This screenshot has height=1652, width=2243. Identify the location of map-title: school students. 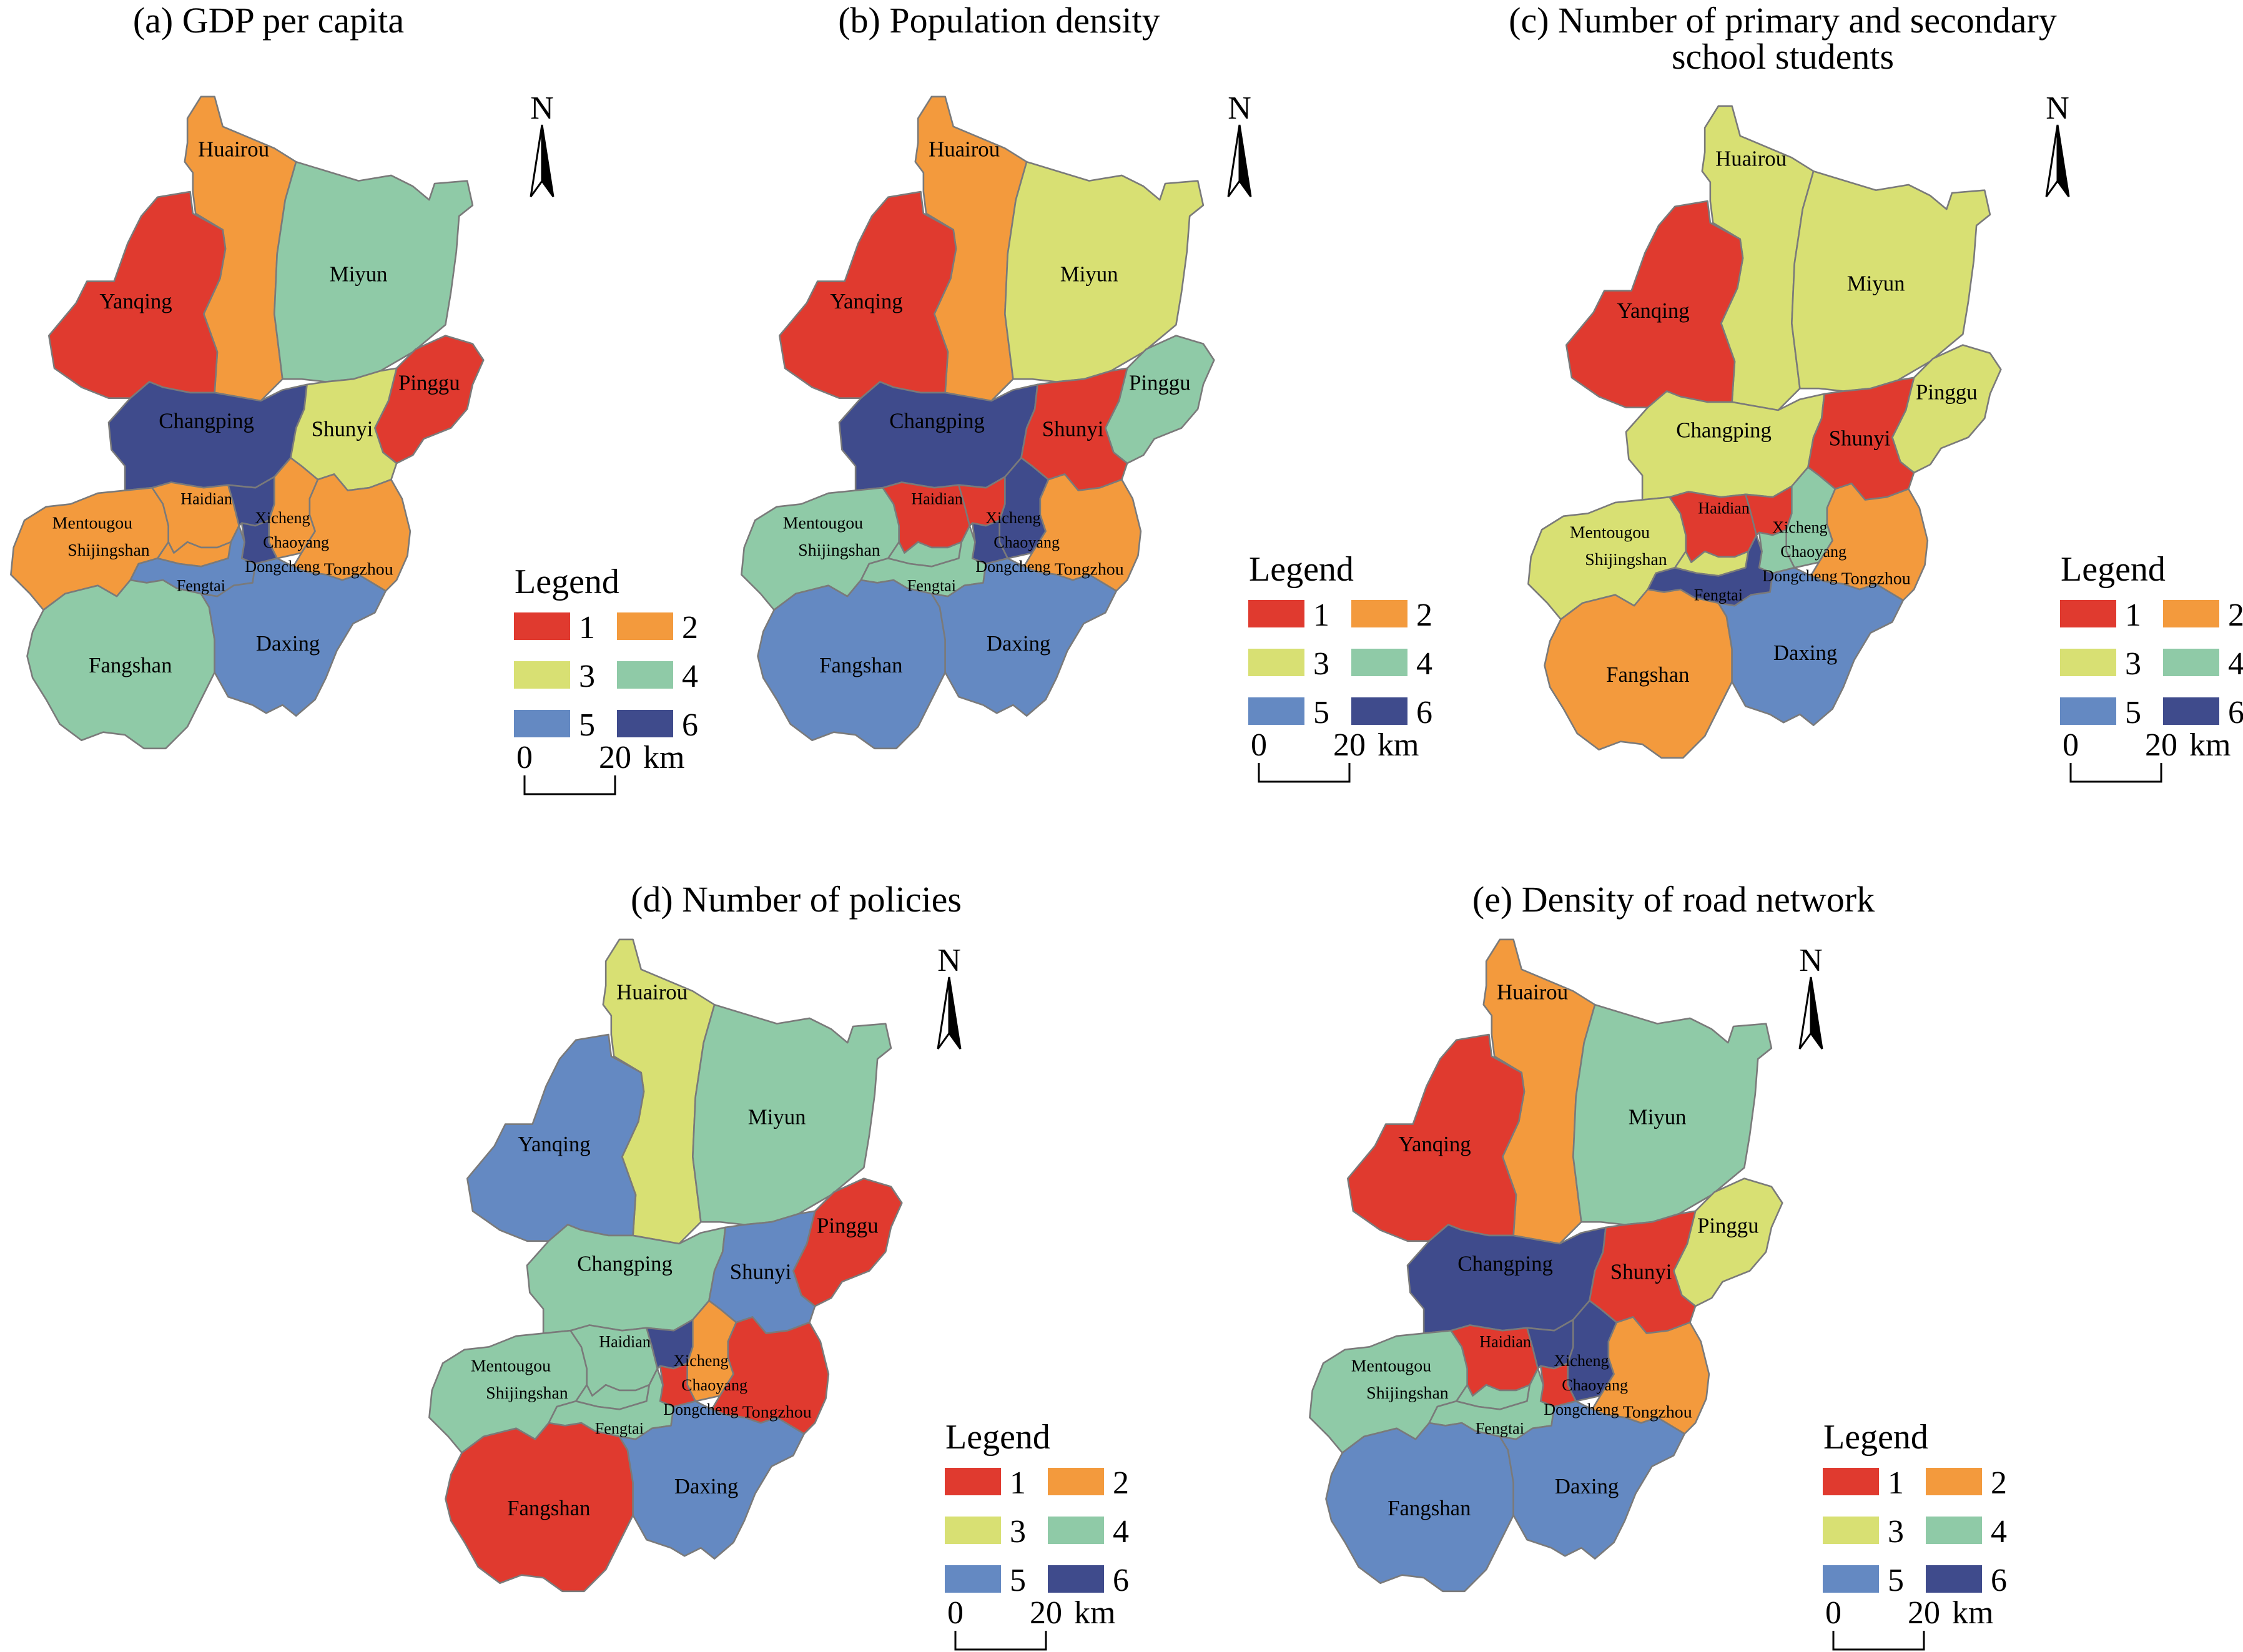
(1783, 56).